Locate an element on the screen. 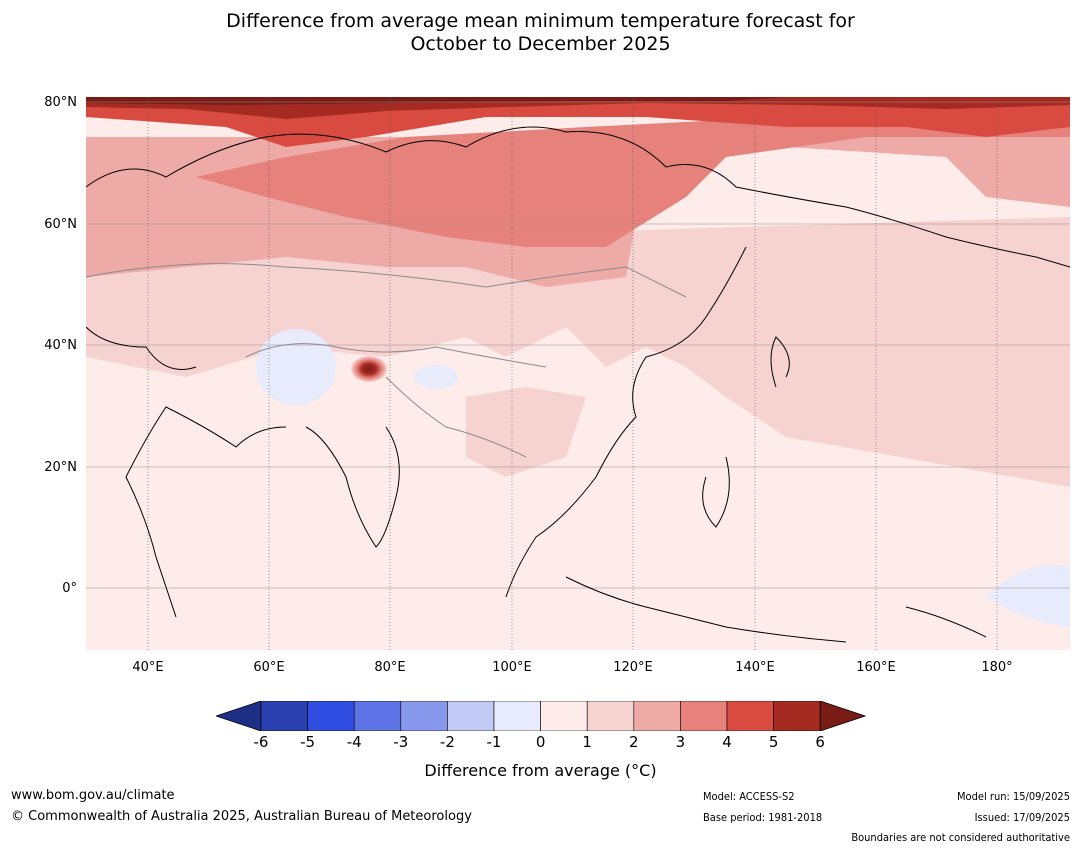 This screenshot has width=1081, height=850. lon-label-40e: 40°E is located at coordinates (148, 667).